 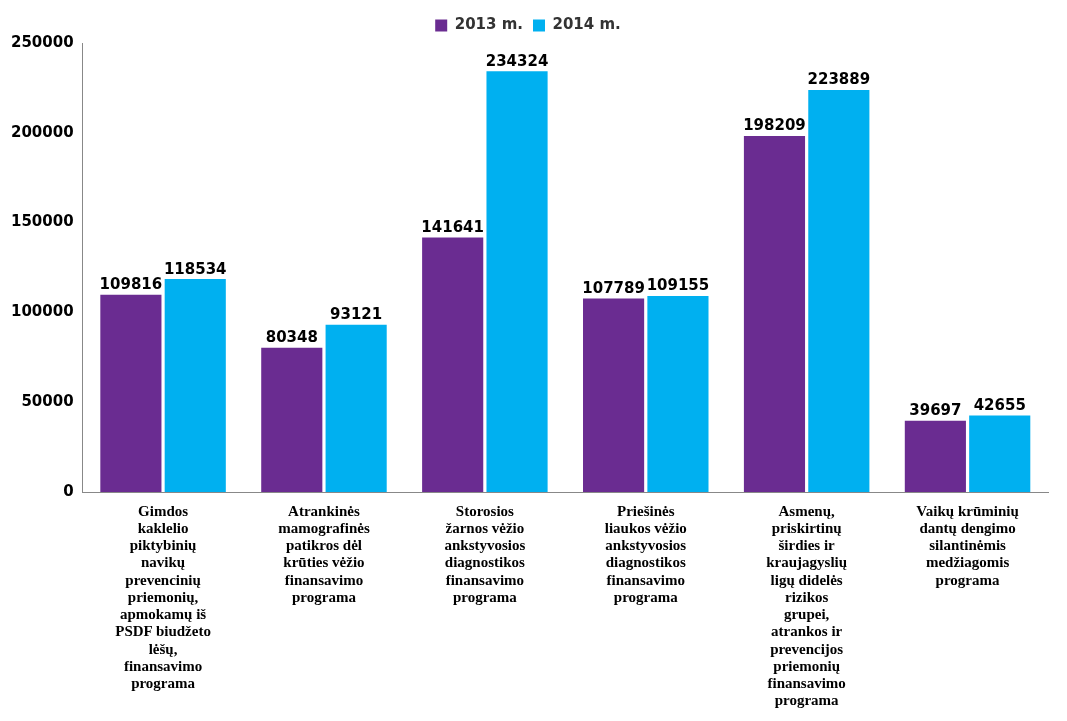 I want to click on data-label: 198209, so click(x=774, y=125).